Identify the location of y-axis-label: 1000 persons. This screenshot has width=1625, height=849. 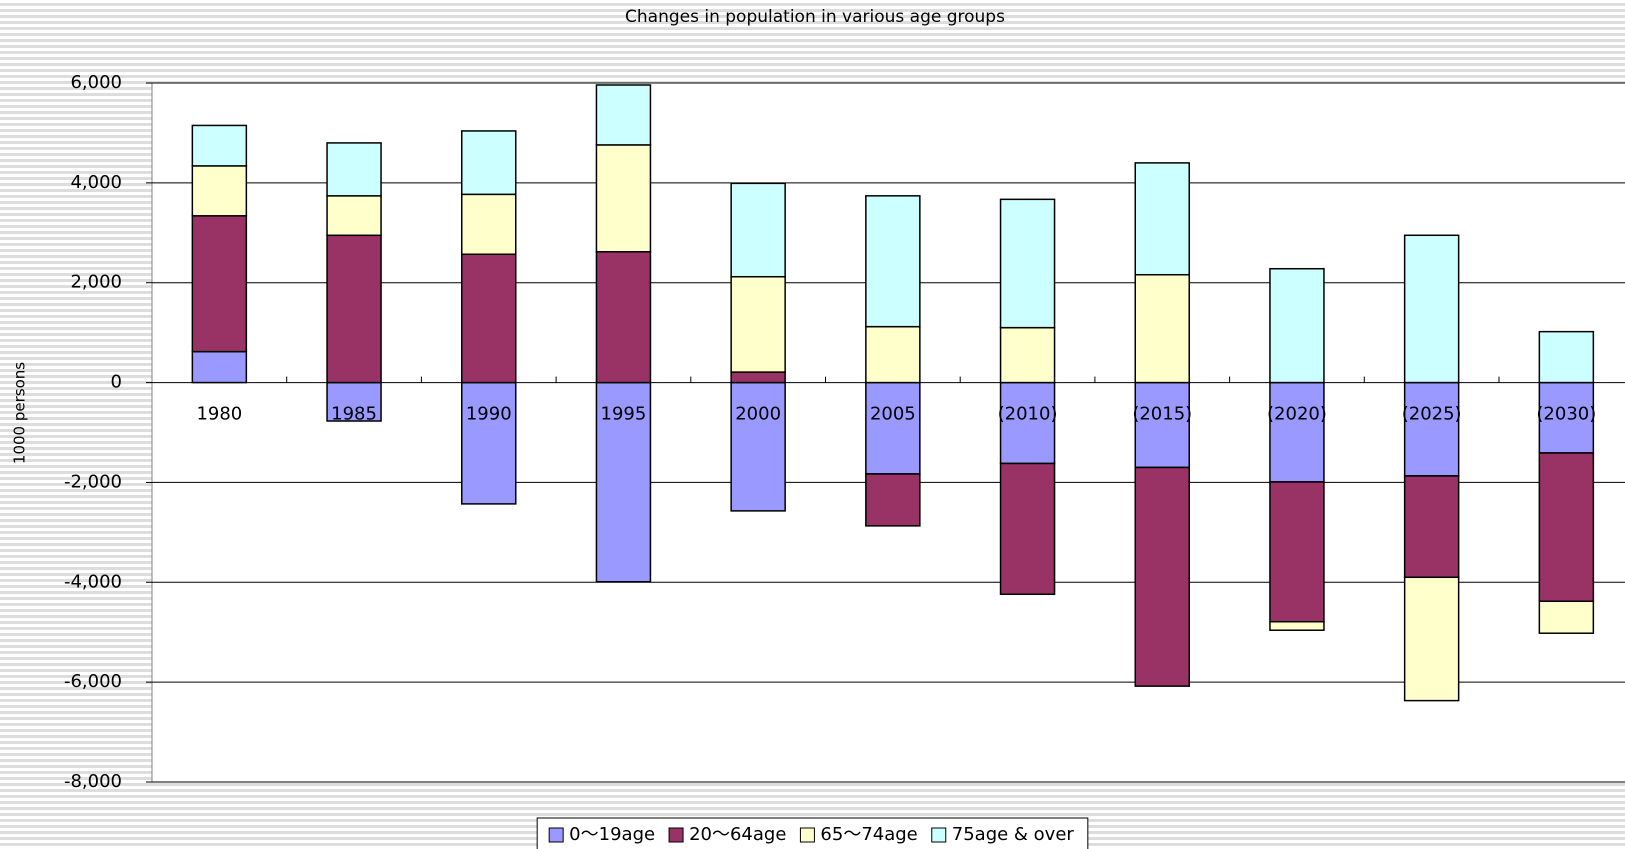
(20, 413).